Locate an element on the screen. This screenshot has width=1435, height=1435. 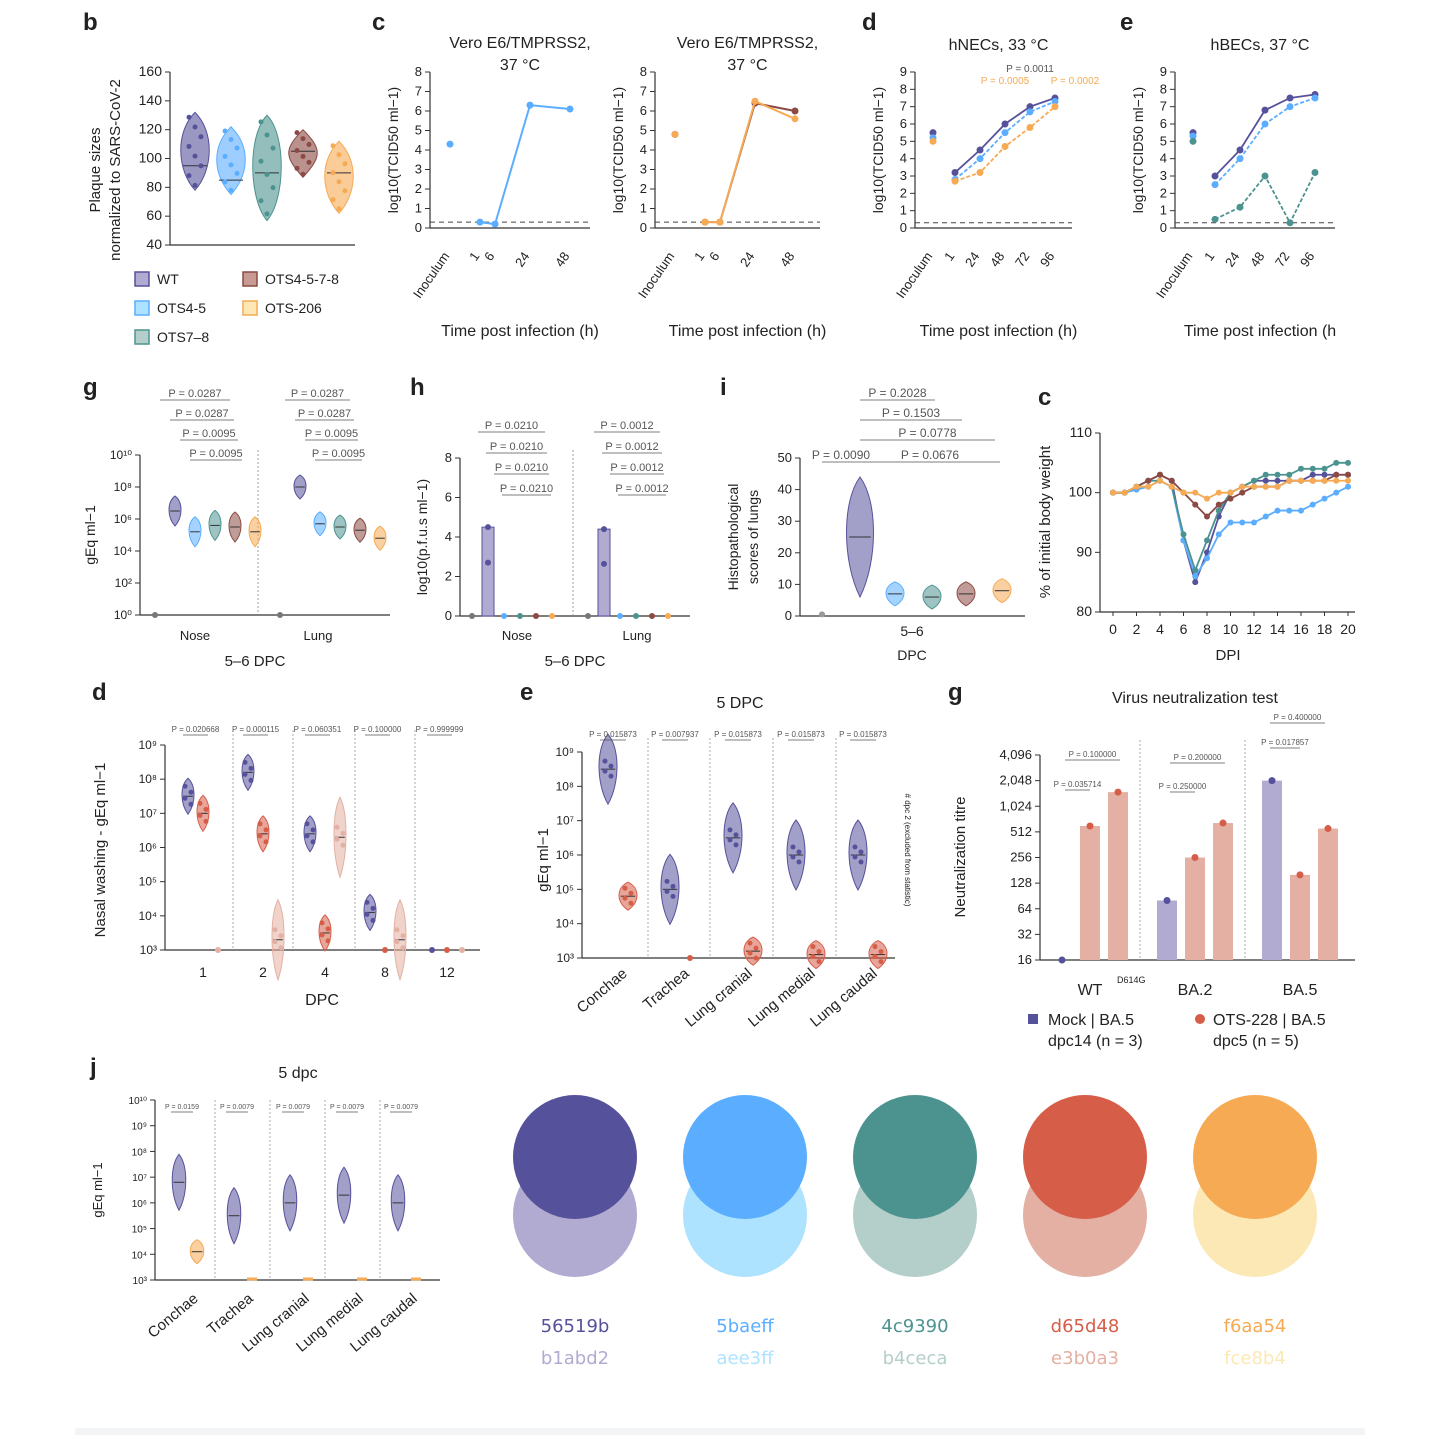
panel-e-tissue-ytick-label: 10⁵ is located at coordinates (565, 889).